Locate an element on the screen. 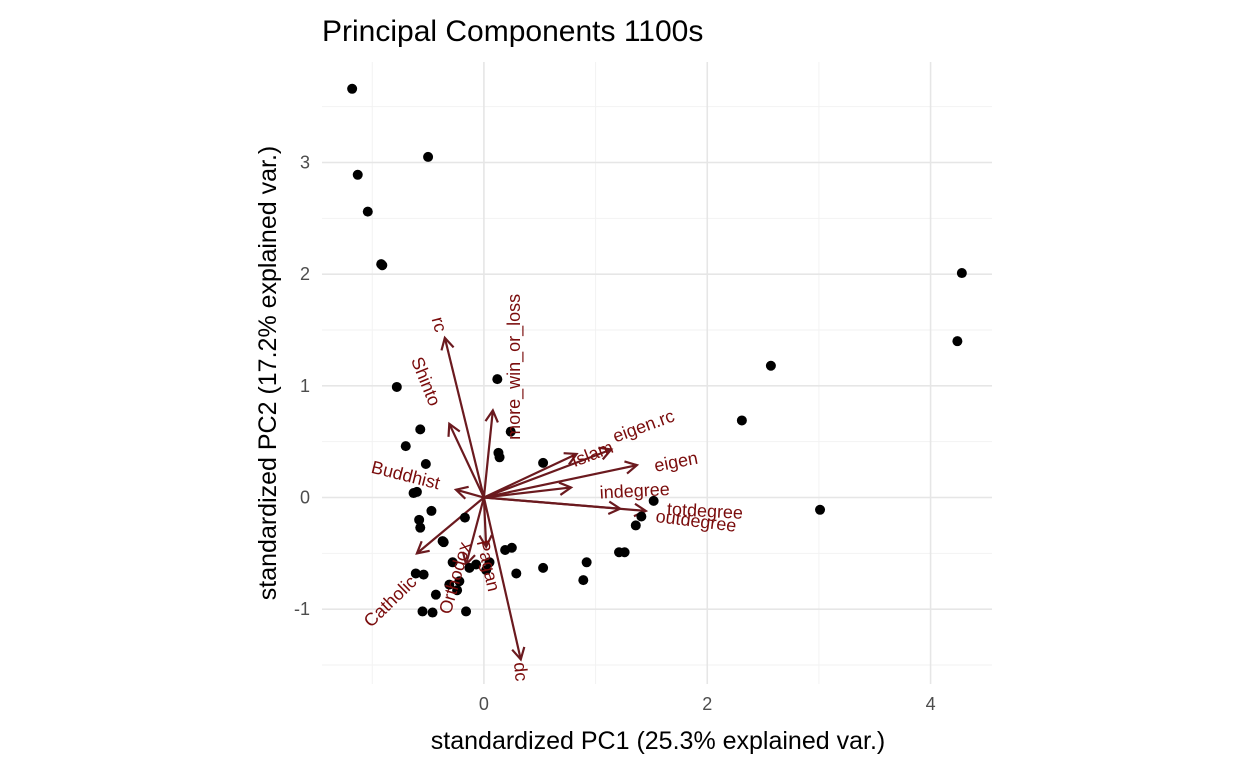 The image size is (1248, 768). loading-label: rc is located at coordinates (439, 325).